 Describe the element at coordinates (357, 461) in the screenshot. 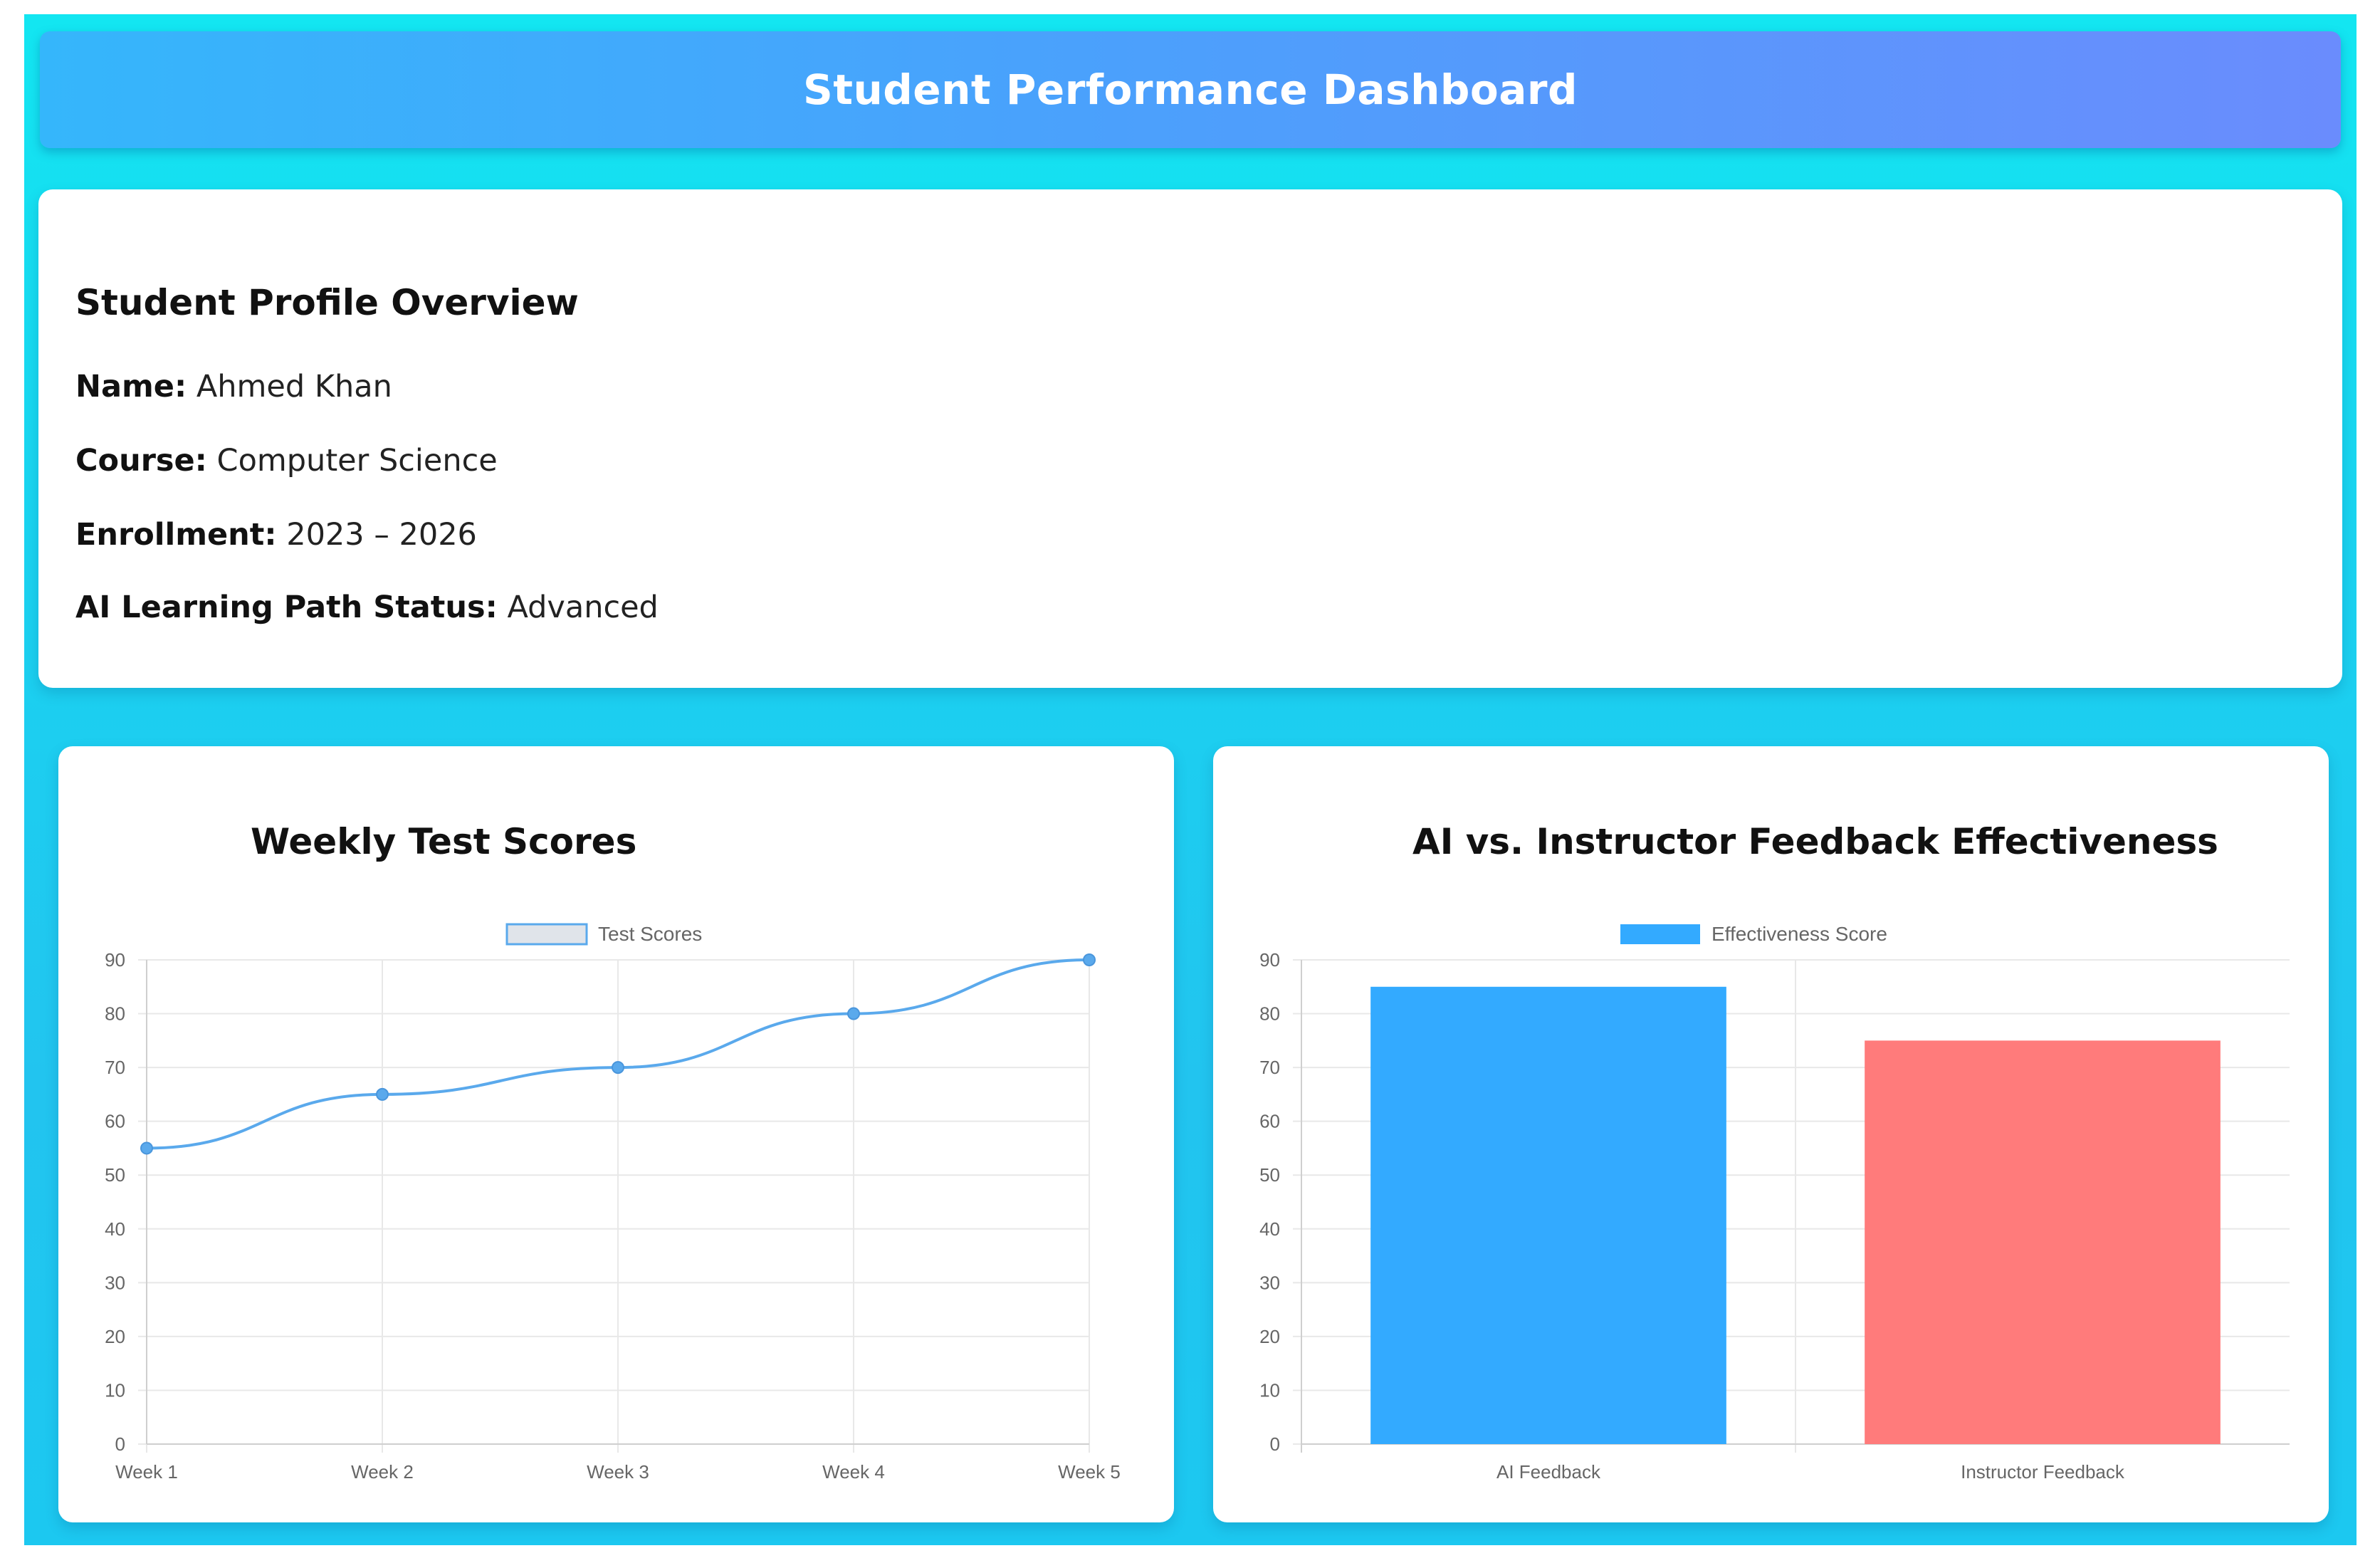

I see `profile-course-value: Computer Science` at that location.